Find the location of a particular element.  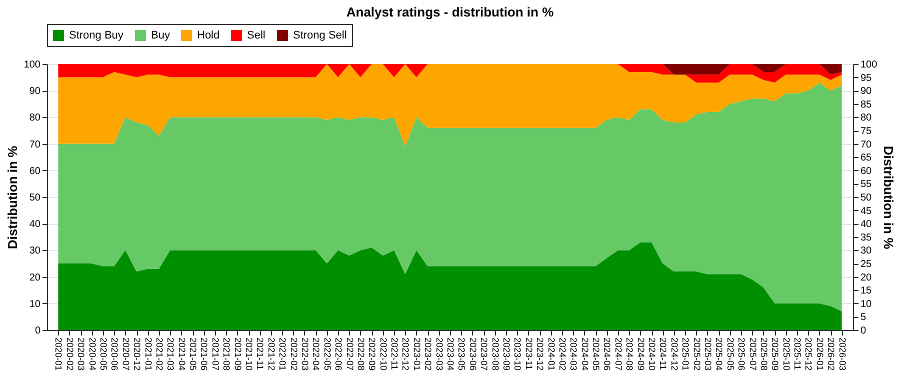

y2-tick-label: 55 is located at coordinates (866, 184).